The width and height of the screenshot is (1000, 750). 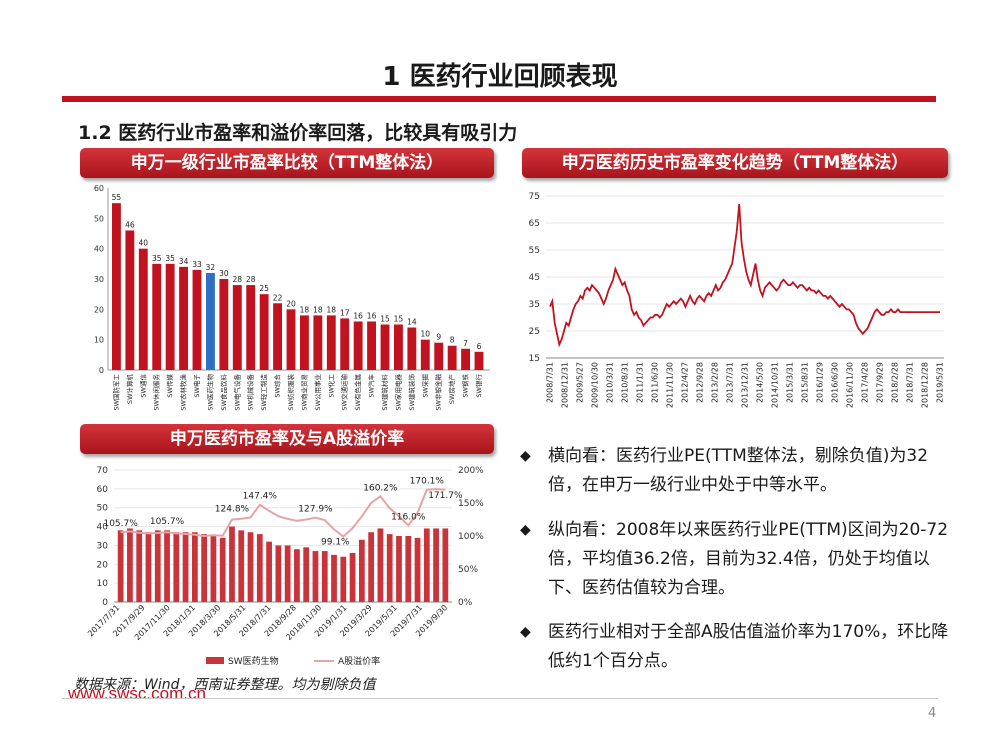 I want to click on x-category-label: SW综合, so click(x=277, y=386).